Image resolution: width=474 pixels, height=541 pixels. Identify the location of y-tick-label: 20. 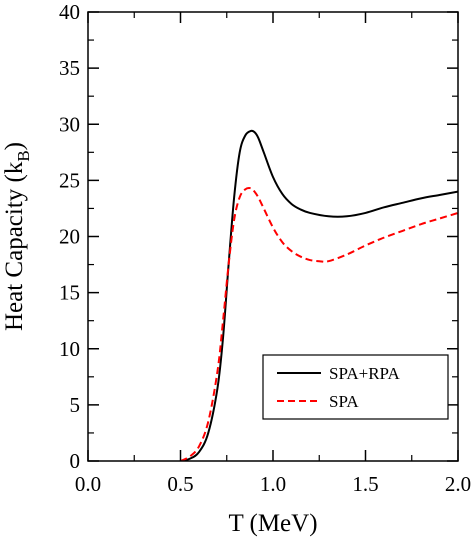
(69, 237).